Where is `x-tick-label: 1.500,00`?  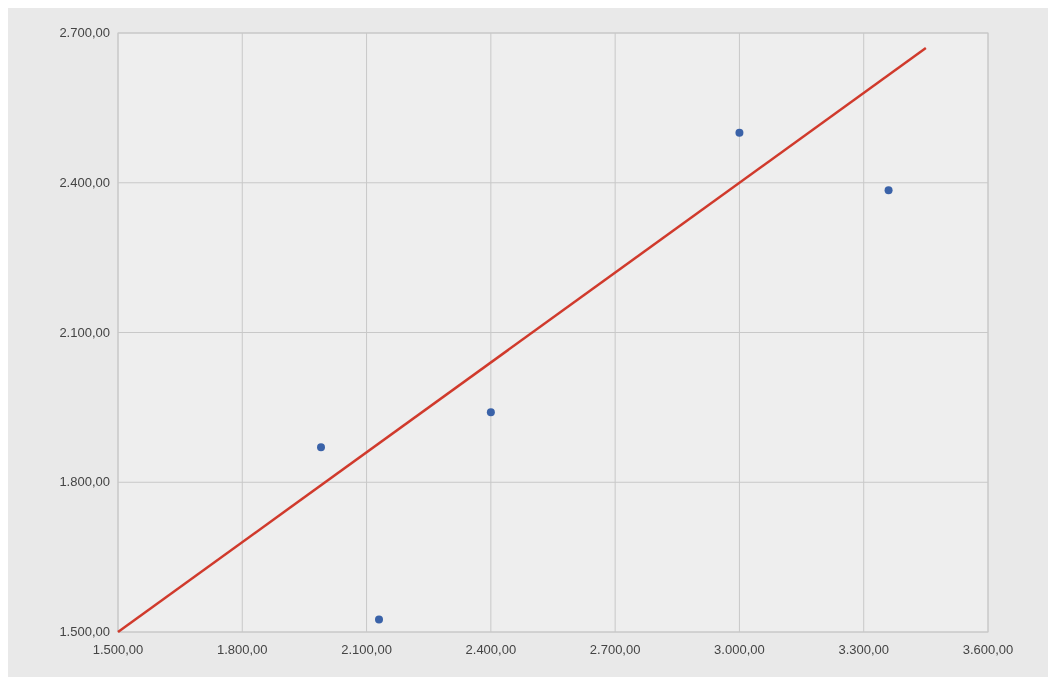 x-tick-label: 1.500,00 is located at coordinates (118, 649).